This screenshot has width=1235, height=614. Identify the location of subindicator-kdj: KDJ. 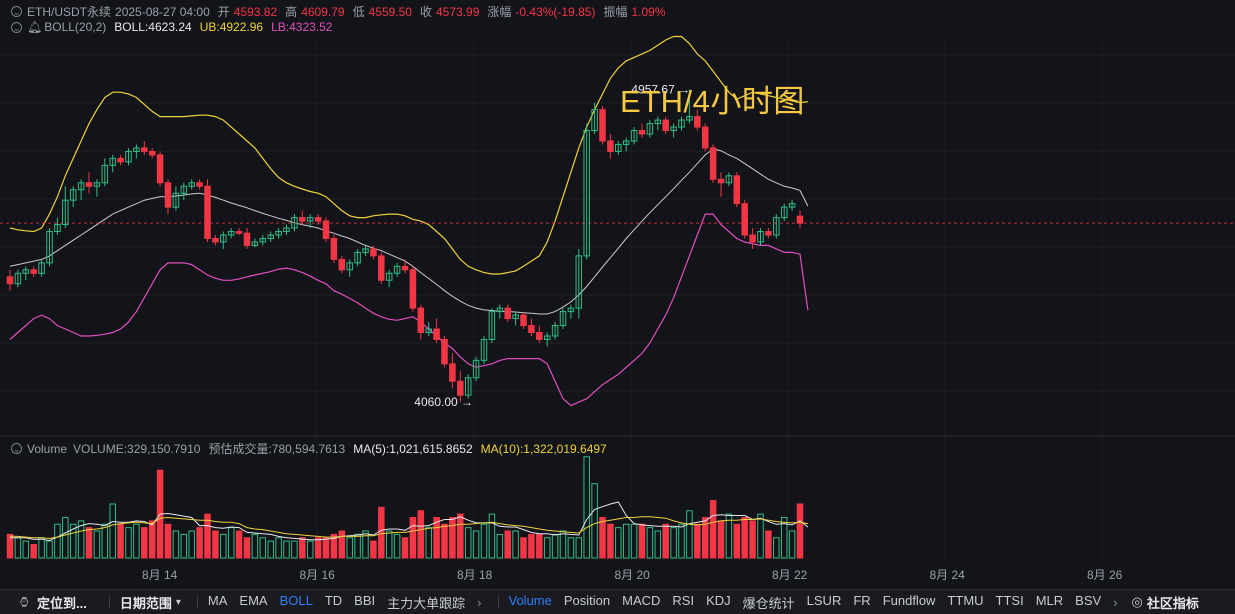
(718, 600).